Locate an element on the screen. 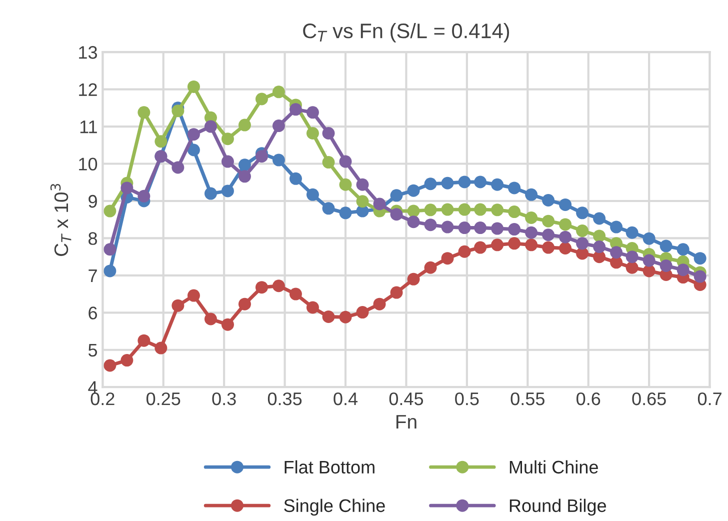  x-tick-label: 0.2 is located at coordinates (102, 399).